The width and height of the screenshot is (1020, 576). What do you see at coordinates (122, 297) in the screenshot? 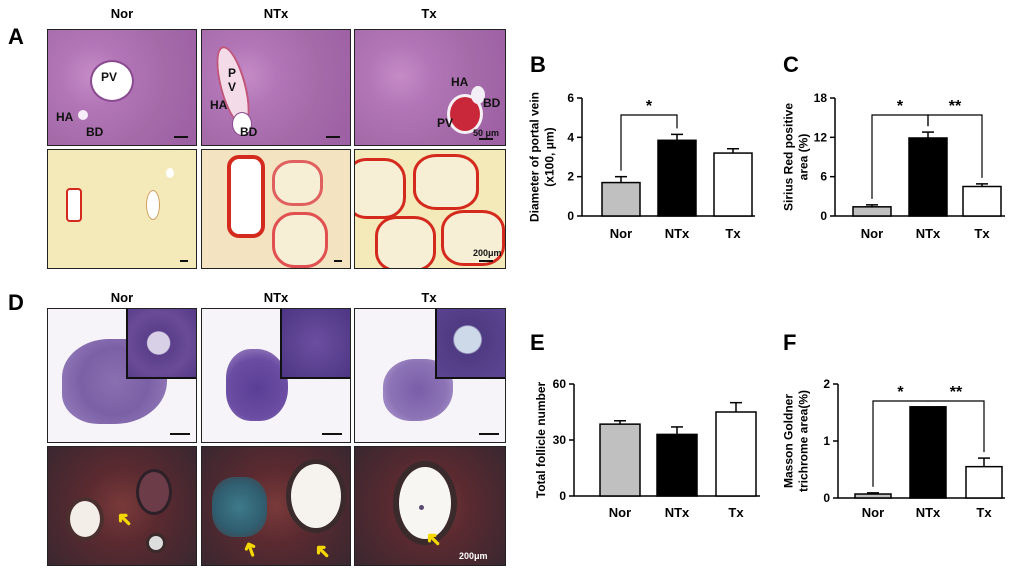
I see `col-title-nor-d: Nor` at bounding box center [122, 297].